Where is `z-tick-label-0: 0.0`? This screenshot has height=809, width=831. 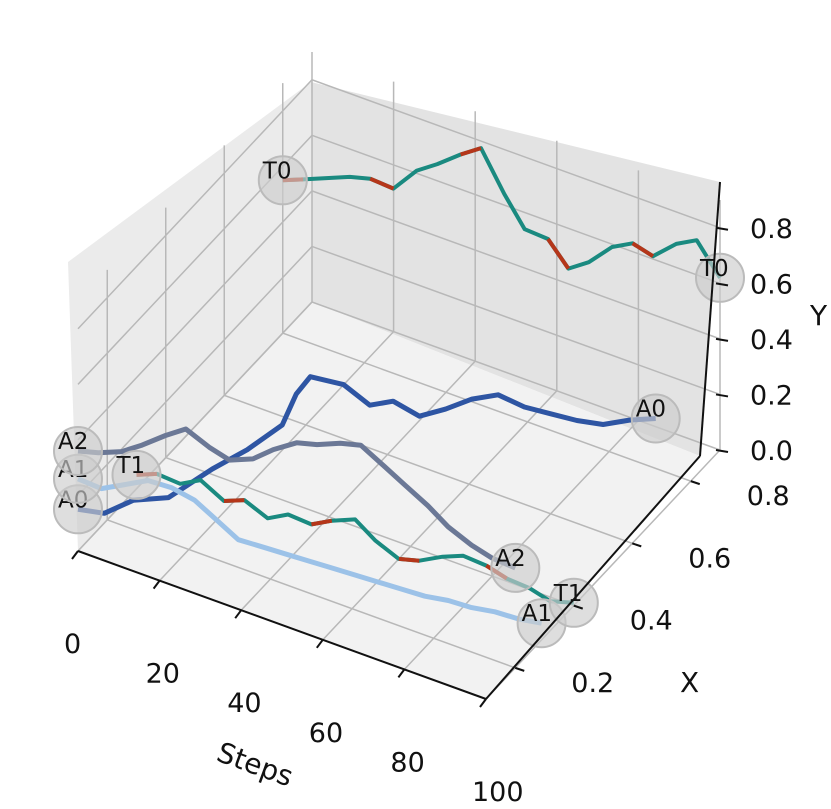 z-tick-label-0: 0.0 is located at coordinates (771, 451).